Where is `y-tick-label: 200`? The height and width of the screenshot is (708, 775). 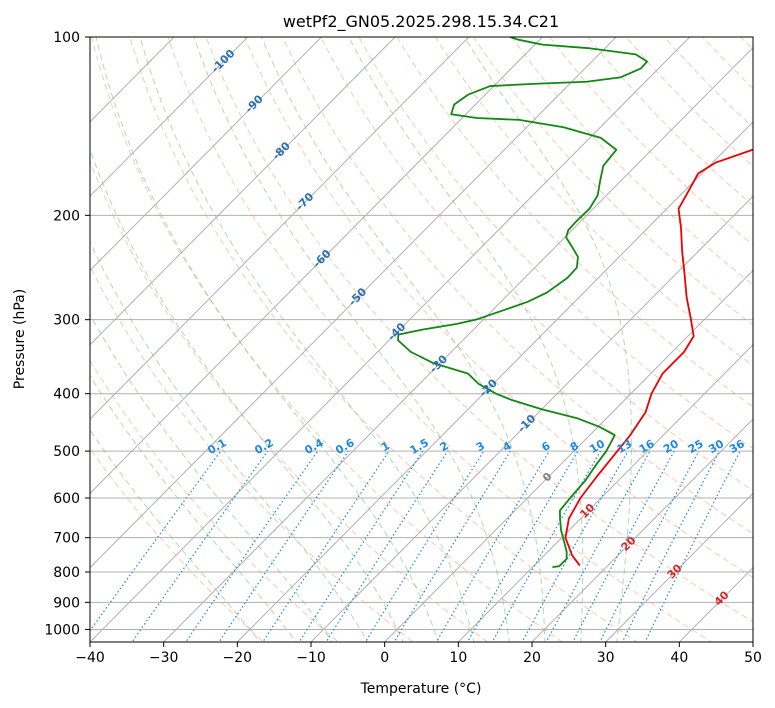 y-tick-label: 200 is located at coordinates (66, 216).